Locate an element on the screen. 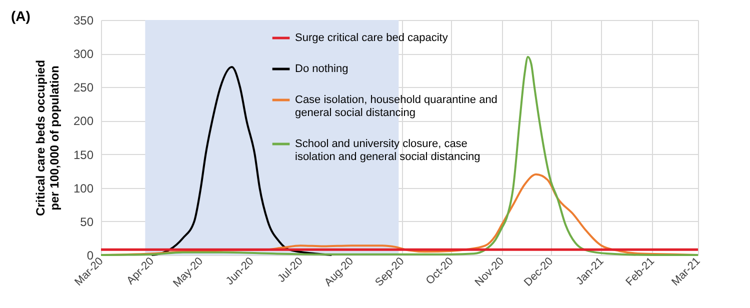 This screenshot has height=308, width=750. y-tick-label: 0 is located at coordinates (90, 255).